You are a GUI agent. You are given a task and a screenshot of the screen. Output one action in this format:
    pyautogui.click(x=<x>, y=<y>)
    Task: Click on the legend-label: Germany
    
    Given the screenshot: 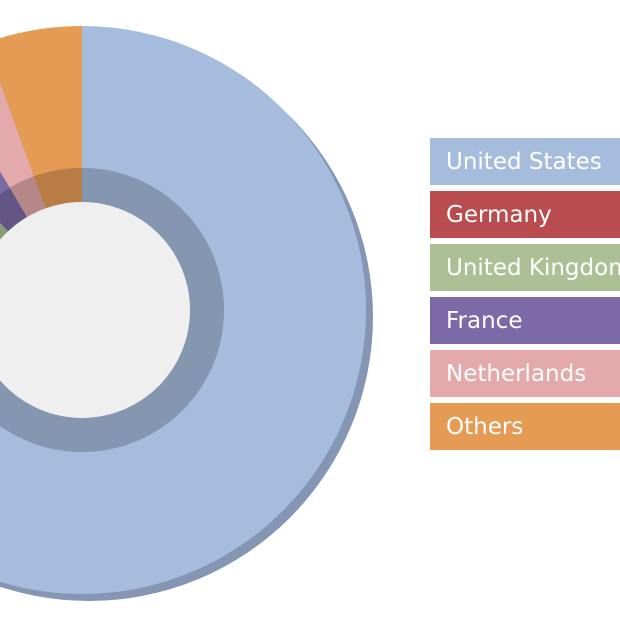 What is the action you would take?
    pyautogui.click(x=499, y=214)
    